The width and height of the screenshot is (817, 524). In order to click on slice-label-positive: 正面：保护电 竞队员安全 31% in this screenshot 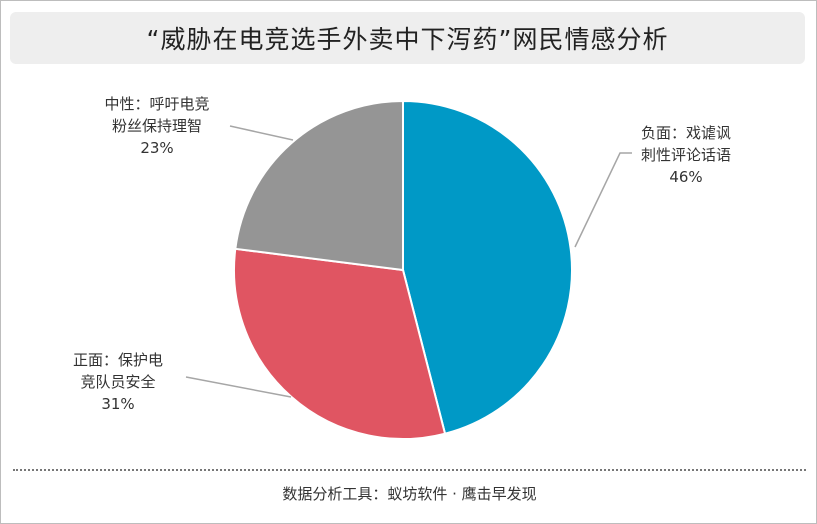, I will do `click(118, 382)`.